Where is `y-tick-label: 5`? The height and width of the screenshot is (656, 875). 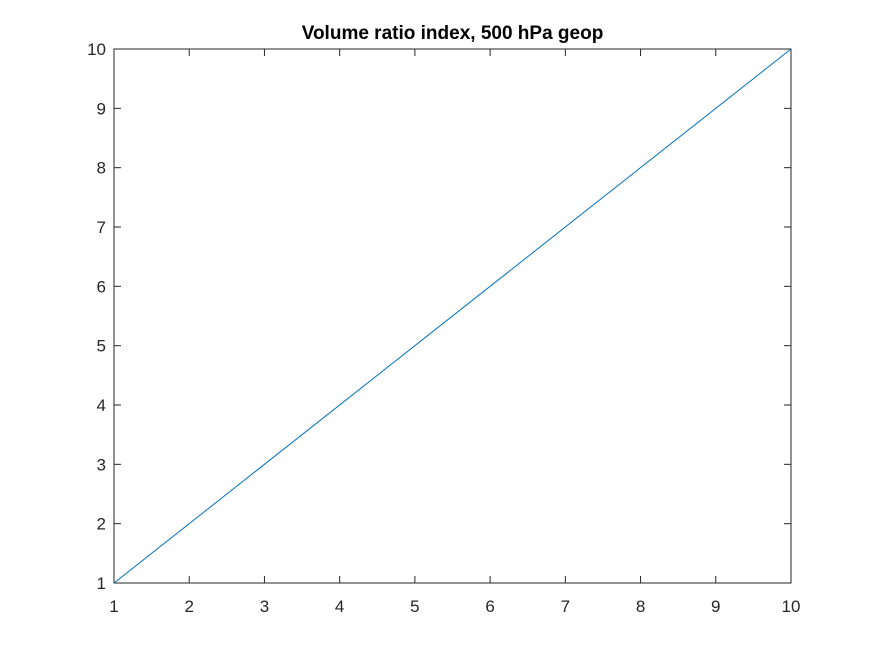
y-tick-label: 5 is located at coordinates (101, 346).